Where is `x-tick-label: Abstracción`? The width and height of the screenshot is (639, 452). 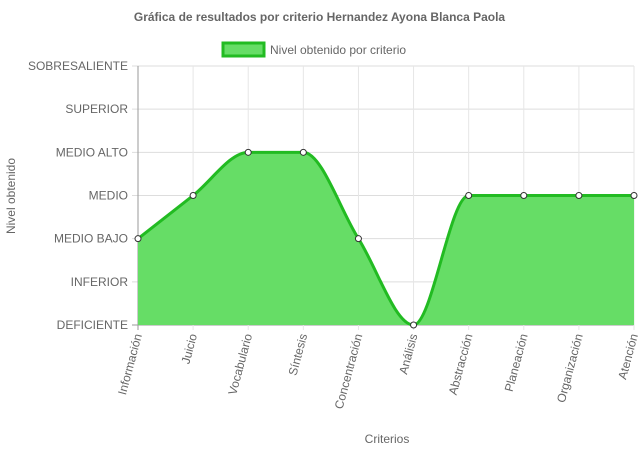 x-tick-label: Abstracción is located at coordinates (461, 364).